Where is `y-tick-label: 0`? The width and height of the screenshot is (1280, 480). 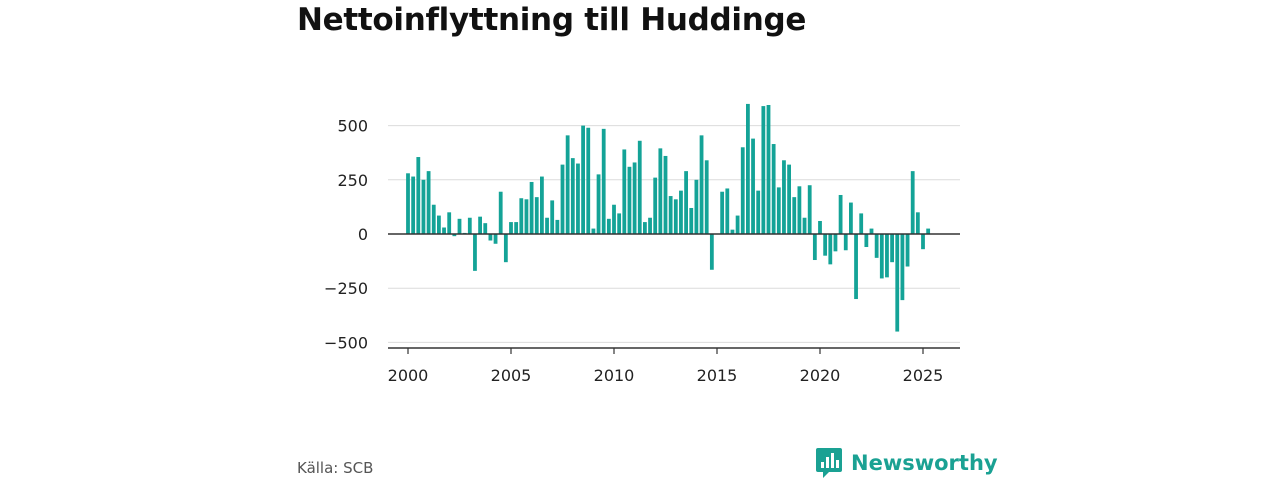
y-tick-label: 0 is located at coordinates (363, 234).